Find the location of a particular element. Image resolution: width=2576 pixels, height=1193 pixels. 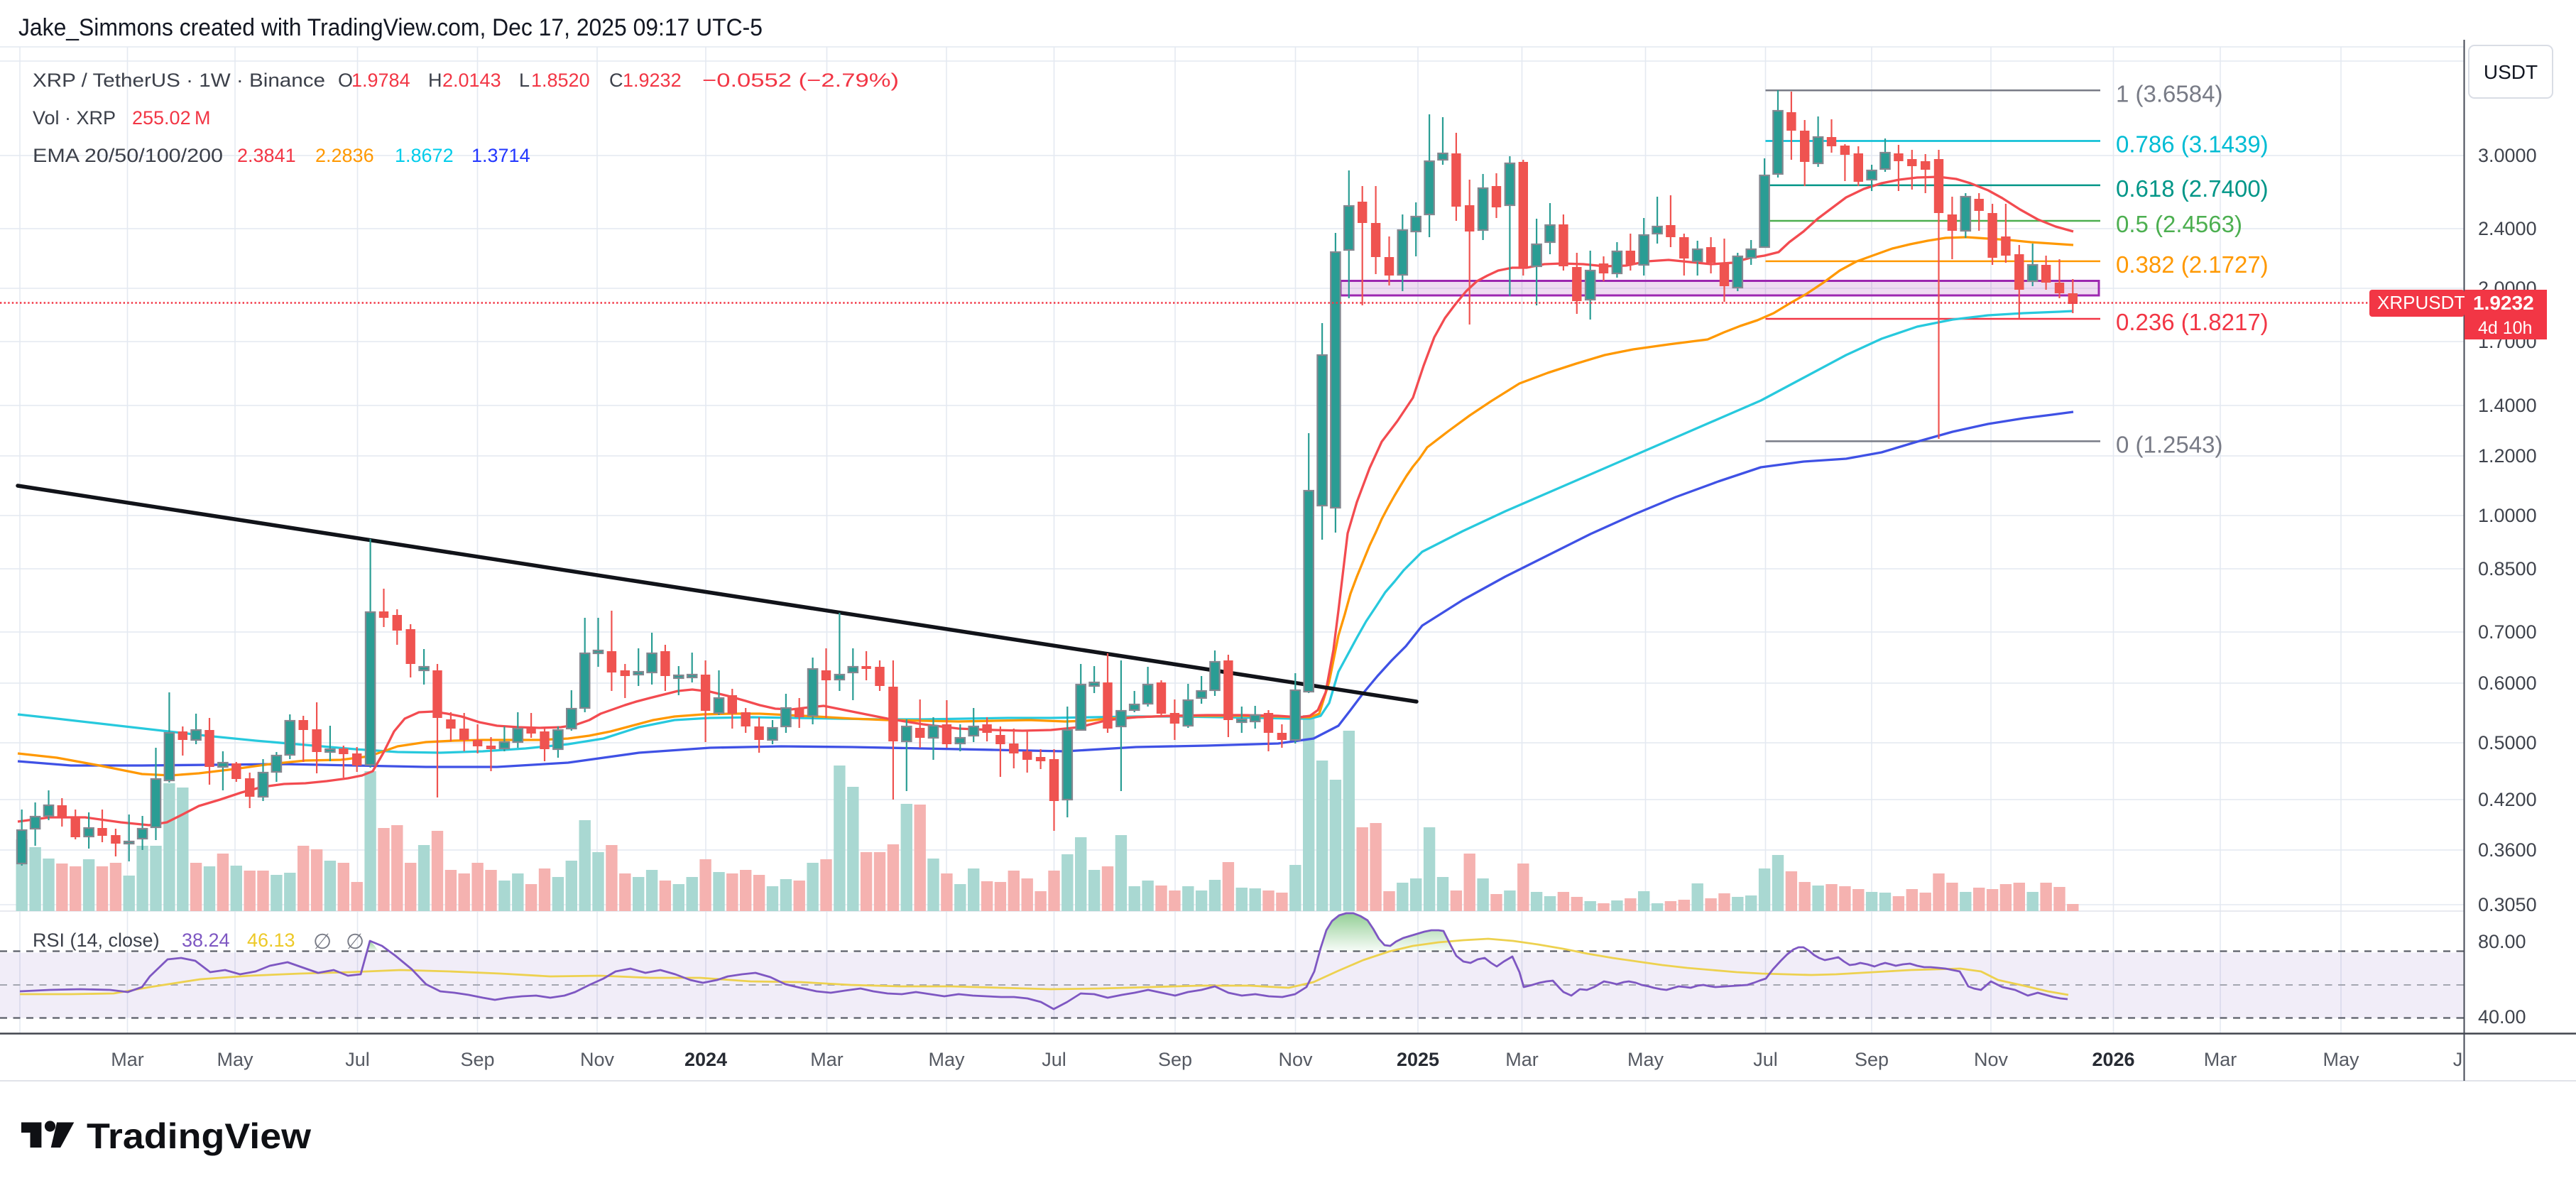

svg-text: 1.0000 is located at coordinates (2507, 516).